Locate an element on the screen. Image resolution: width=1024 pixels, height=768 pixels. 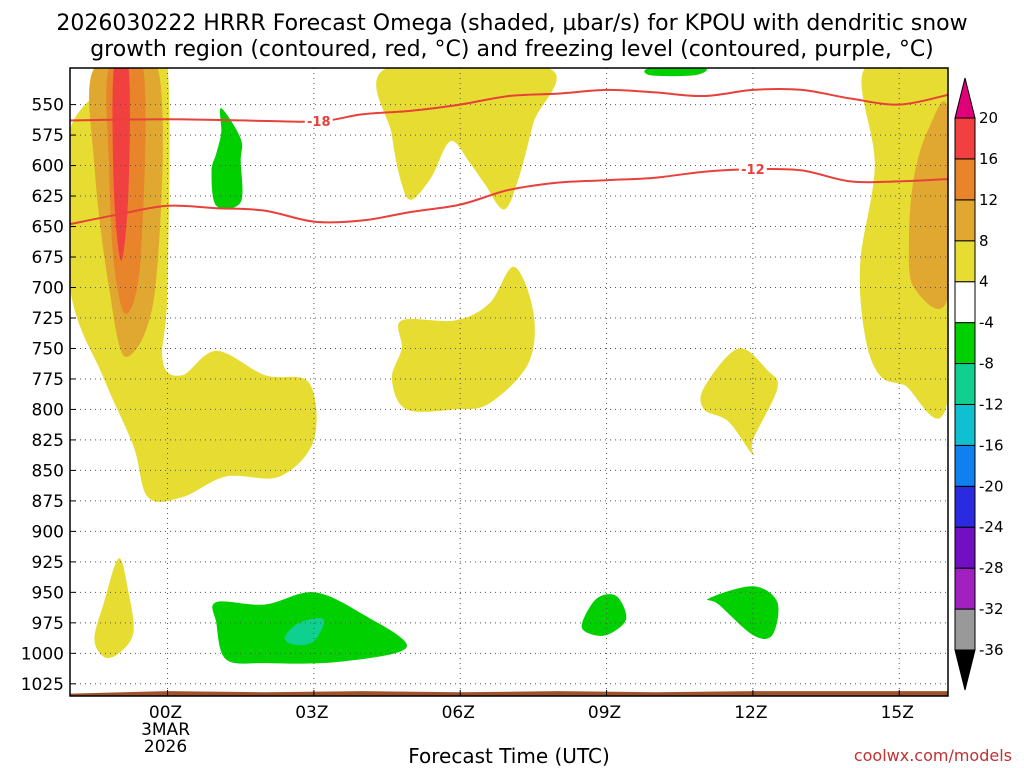
x-tick-label: 3MAR is located at coordinates (165, 730).